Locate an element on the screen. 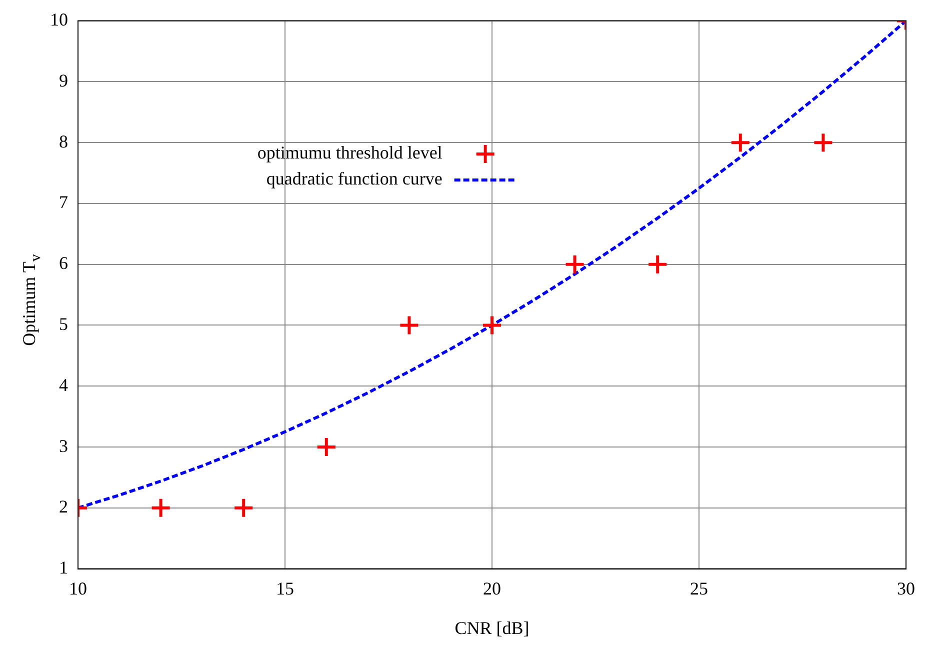 The image size is (925, 650). x-tick-label: 25 is located at coordinates (699, 588).